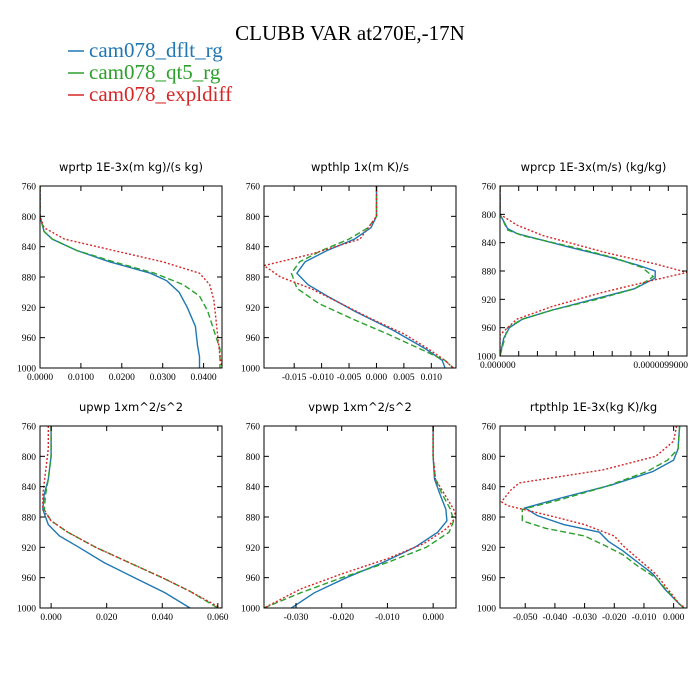  Describe the element at coordinates (204, 378) in the screenshot. I see `xtick-label-0-4: 0.0400` at that location.